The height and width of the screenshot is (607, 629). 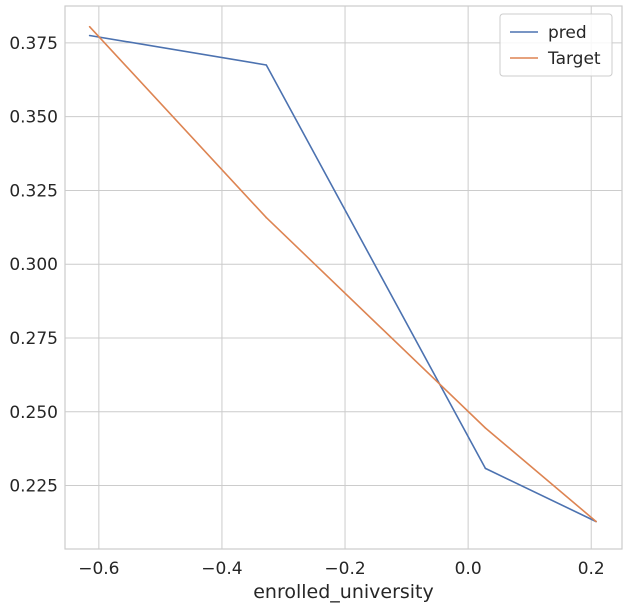 I want to click on y-tick-label: 0.275, so click(x=33, y=339).